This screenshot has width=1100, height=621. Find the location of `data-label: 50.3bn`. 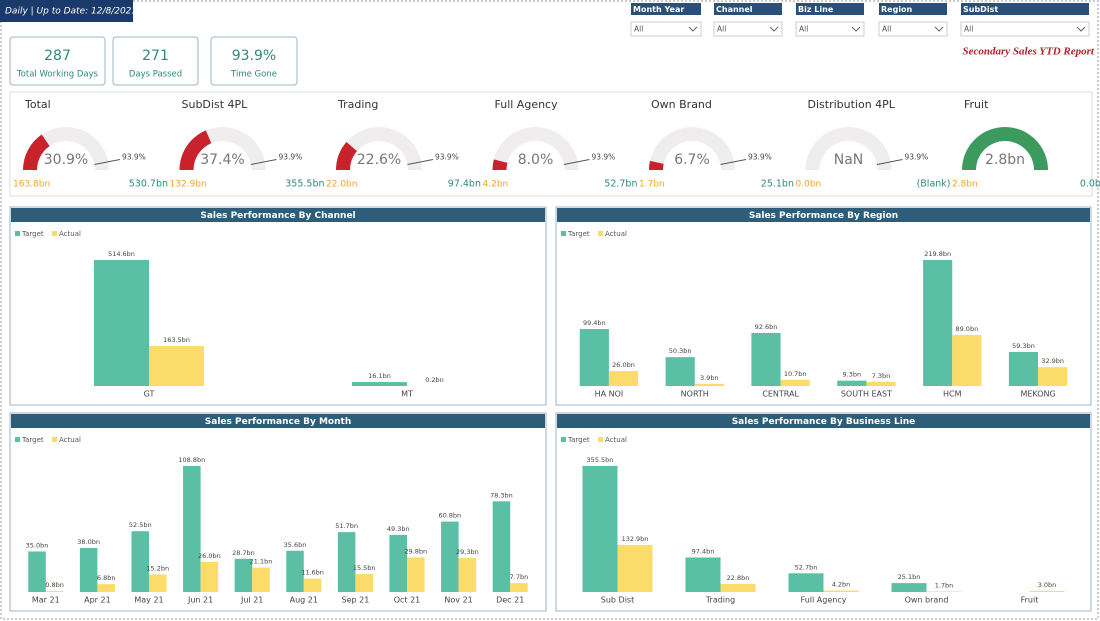

data-label: 50.3bn is located at coordinates (680, 351).